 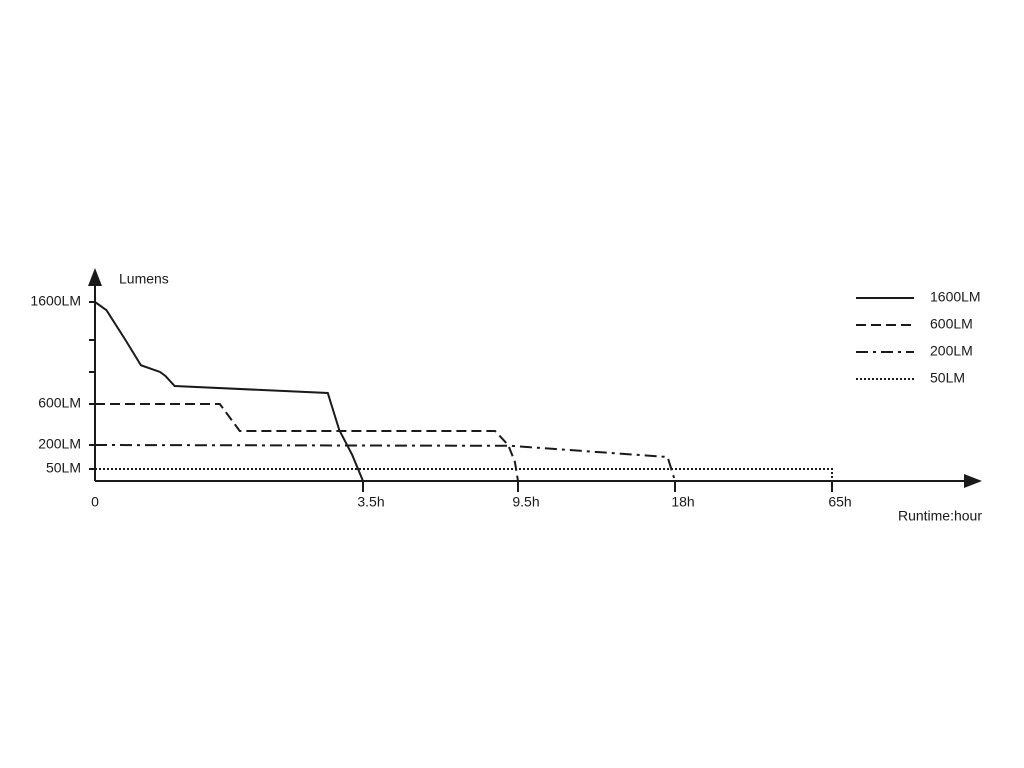 What do you see at coordinates (955, 297) in the screenshot?
I see `legend-label: 1600LM` at bounding box center [955, 297].